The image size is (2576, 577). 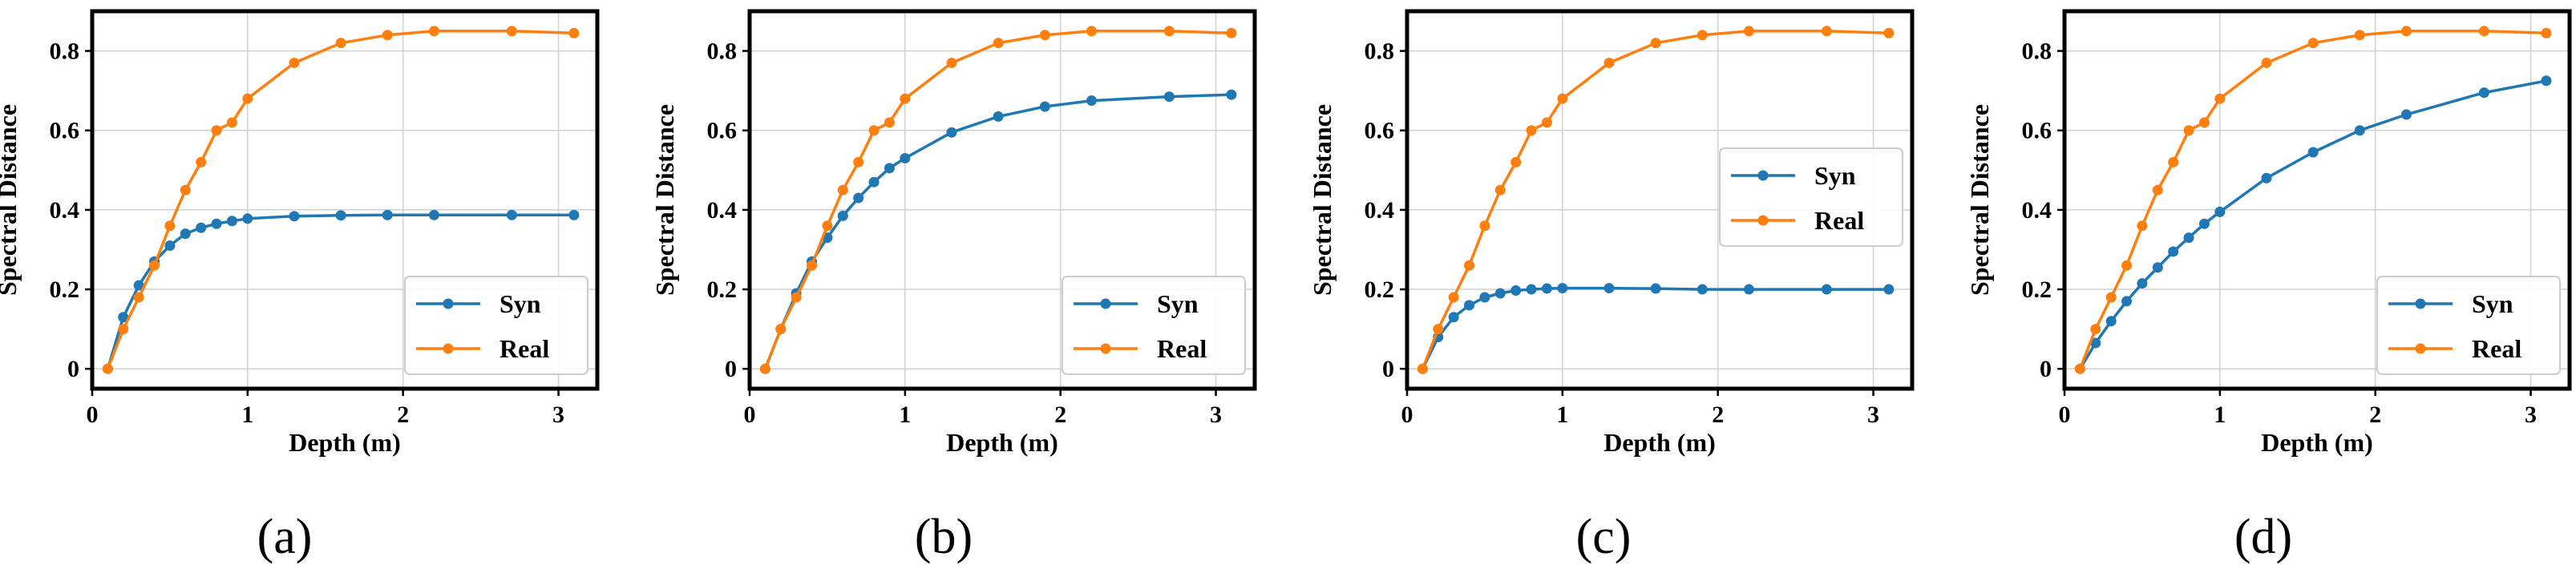 What do you see at coordinates (285, 537) in the screenshot?
I see `panel-caption: (a)` at bounding box center [285, 537].